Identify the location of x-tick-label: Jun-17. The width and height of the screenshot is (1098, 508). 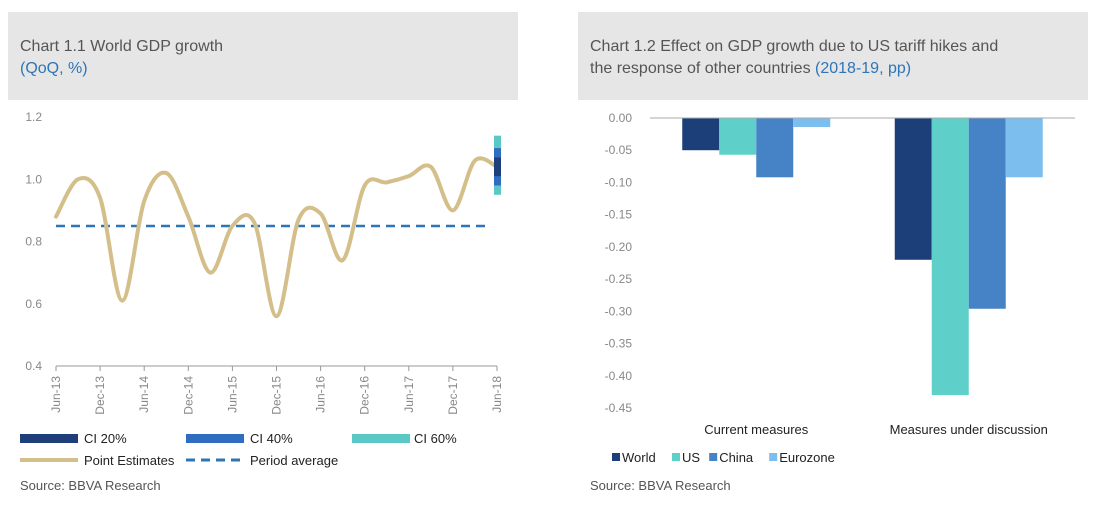
(409, 394).